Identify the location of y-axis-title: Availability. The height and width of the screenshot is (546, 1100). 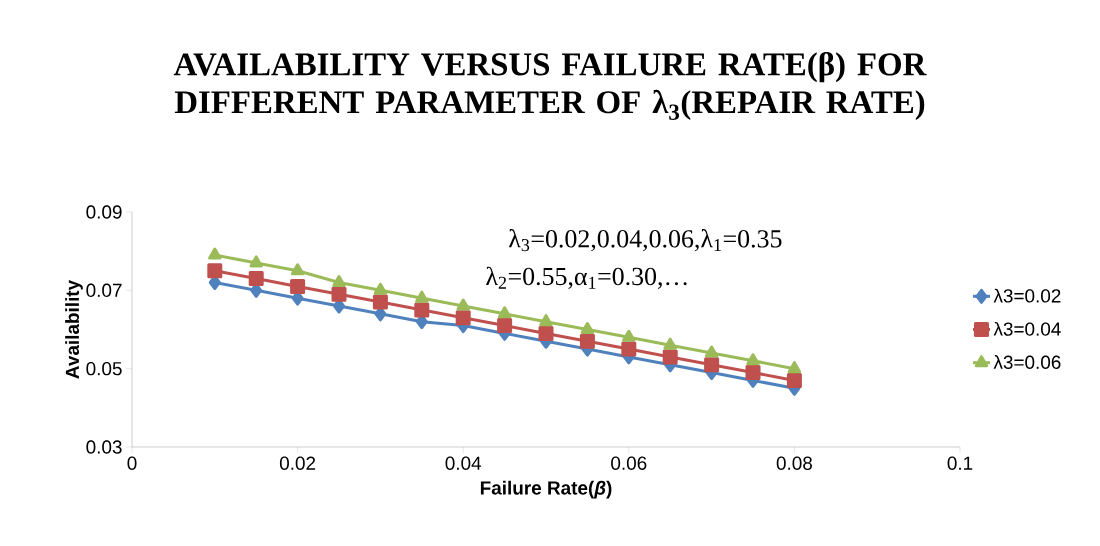
(74, 329).